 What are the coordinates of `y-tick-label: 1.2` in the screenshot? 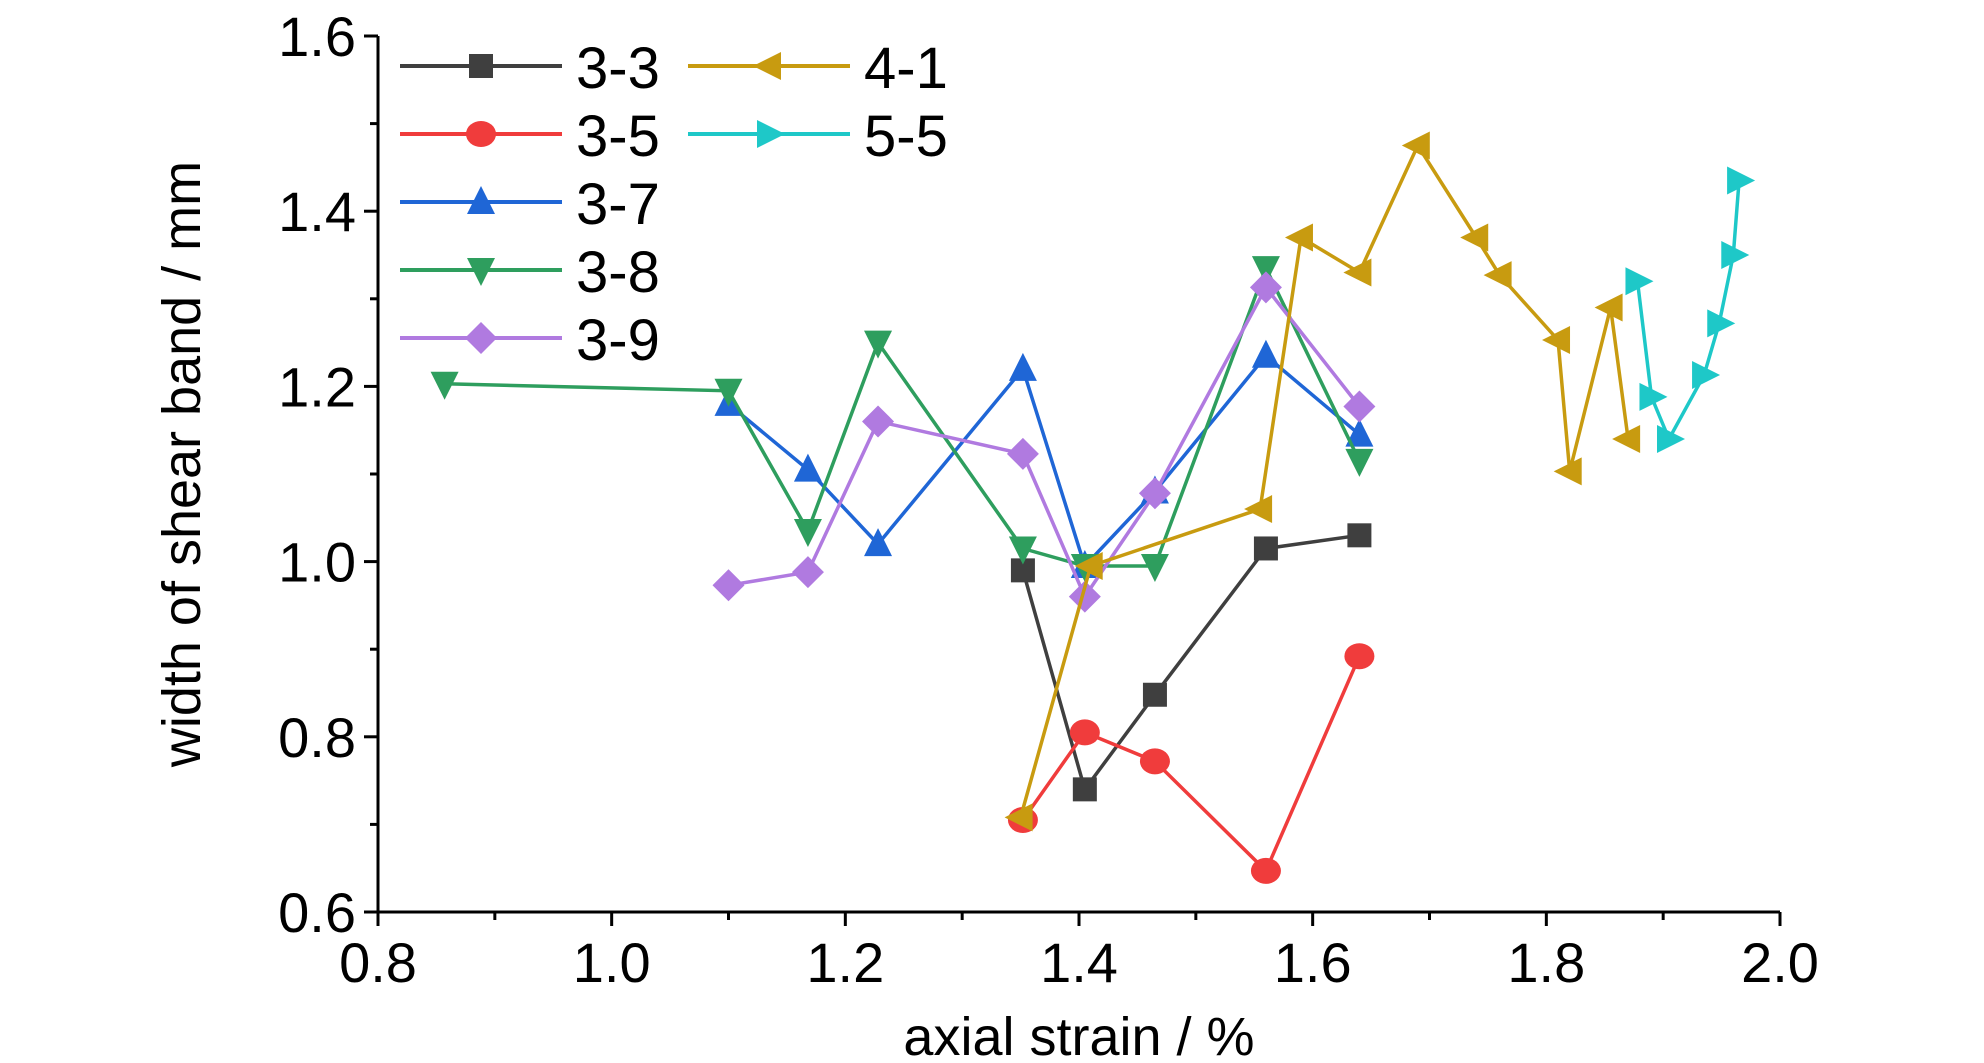 It's located at (317, 386).